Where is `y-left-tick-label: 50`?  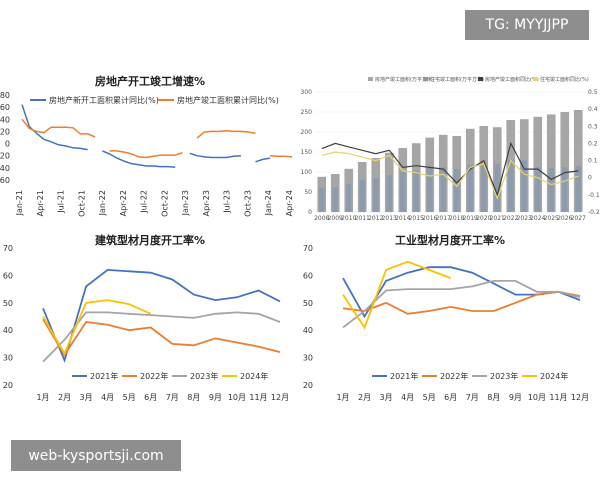
y-left-tick-label: 50 is located at coordinates (308, 192).